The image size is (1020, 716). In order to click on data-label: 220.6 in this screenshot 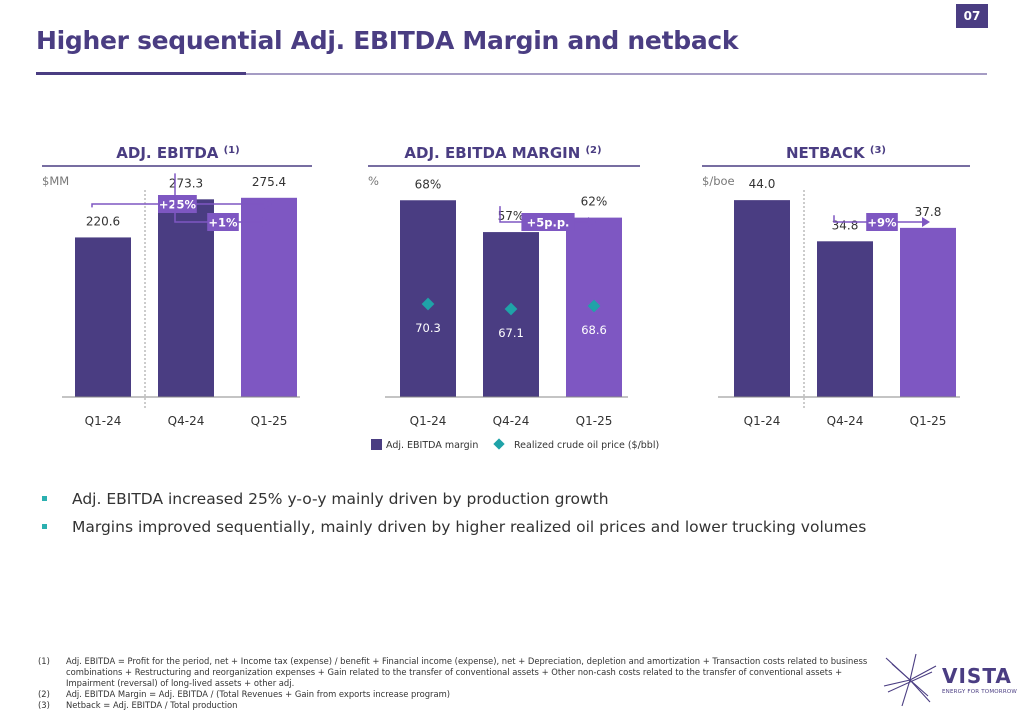, I will do `click(103, 221)`.